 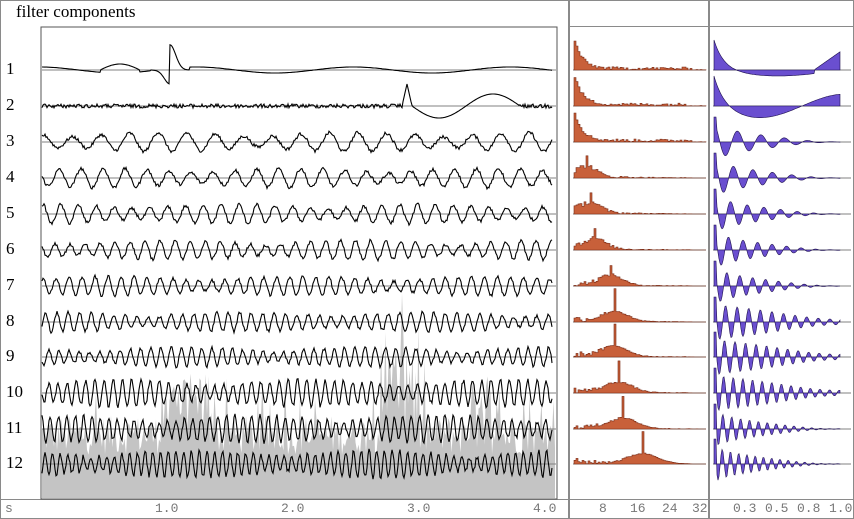 What do you see at coordinates (9, 508) in the screenshot?
I see `x-unit-label: s` at bounding box center [9, 508].